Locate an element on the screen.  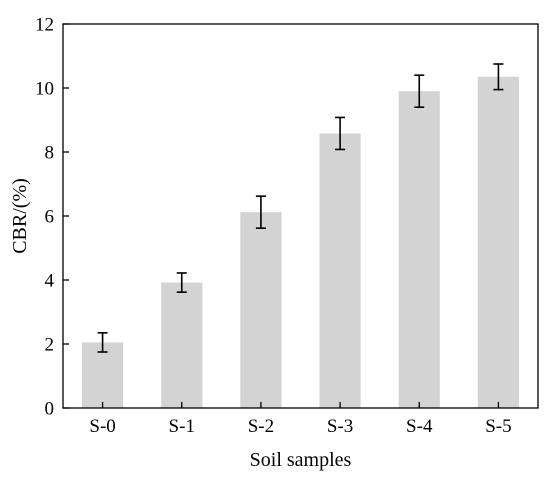
x-tick-label: S-2 is located at coordinates (261, 426).